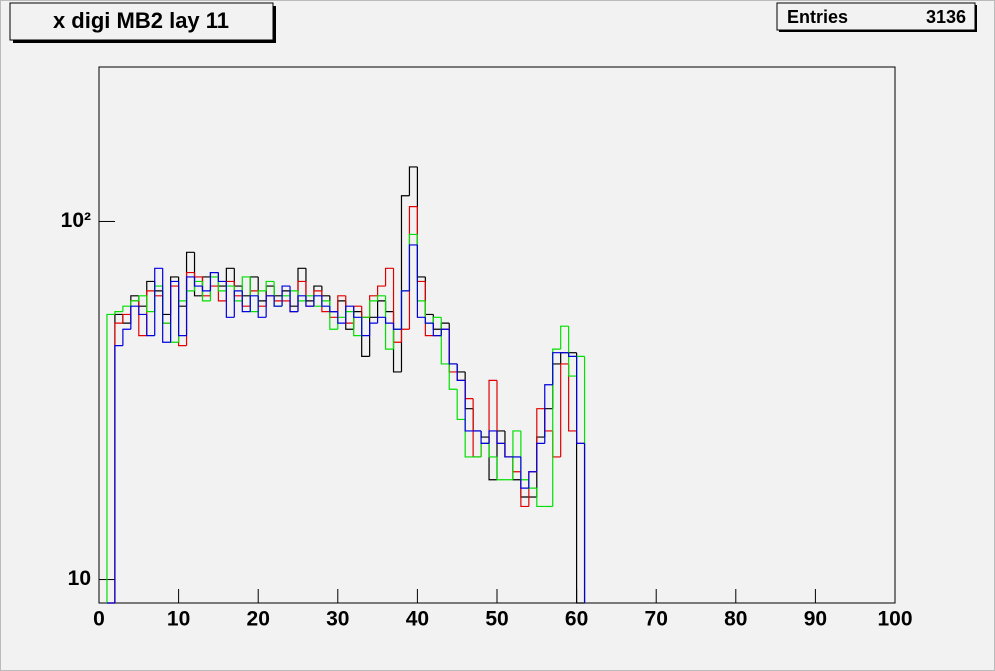  I want to click on x-tick-label: 0, so click(99, 619).